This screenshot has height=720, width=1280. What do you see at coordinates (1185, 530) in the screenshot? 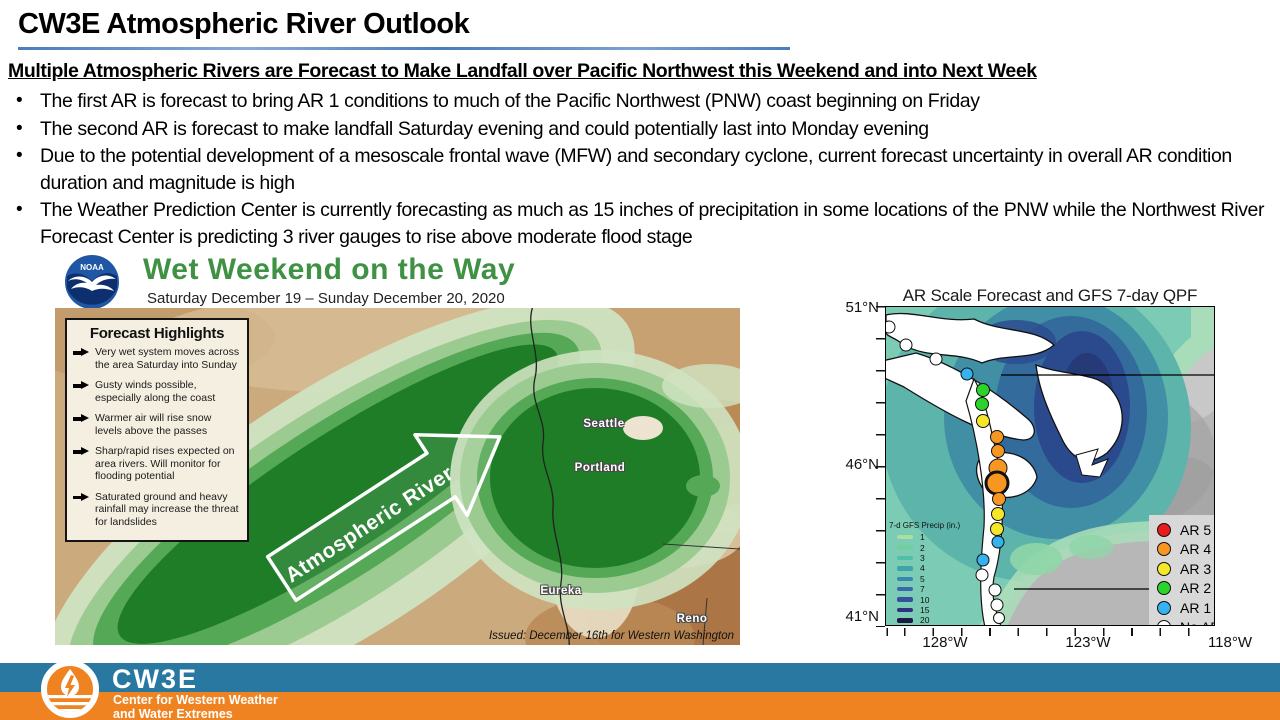
I see `ar-legend-row: AR 5` at bounding box center [1185, 530].